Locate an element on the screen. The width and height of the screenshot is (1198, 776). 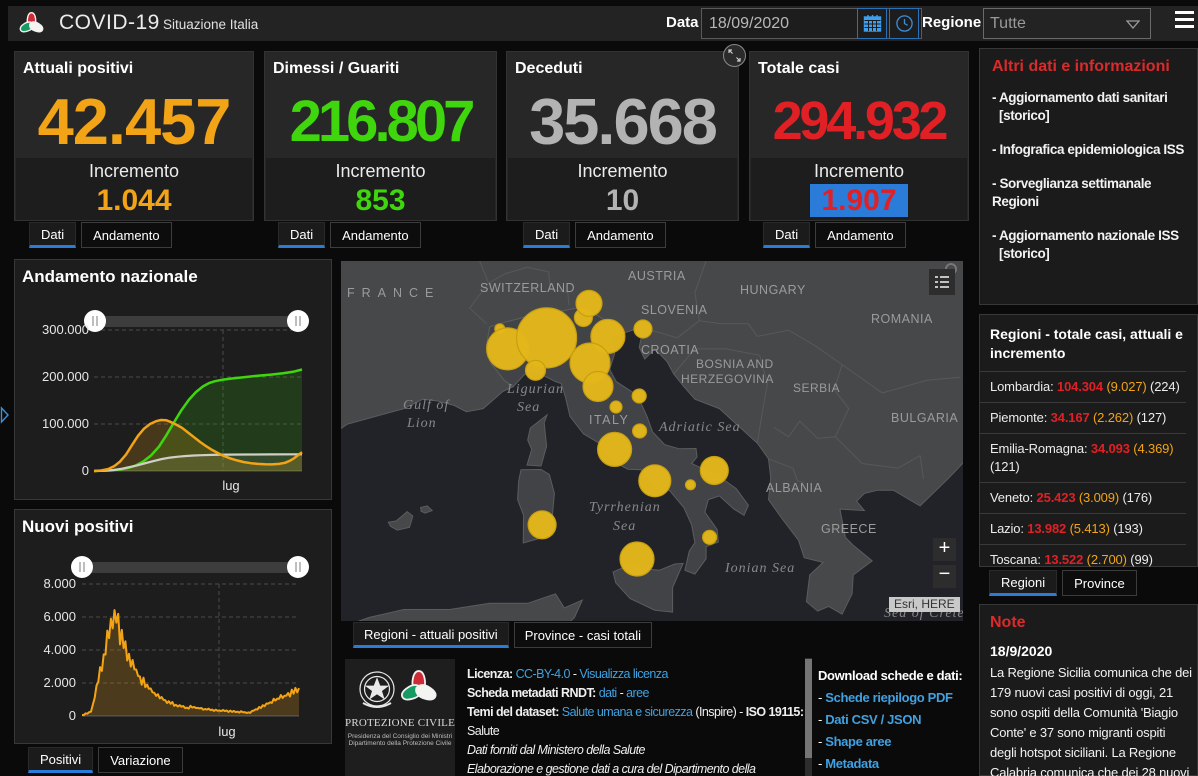
svg-text: BULGARIA is located at coordinates (924, 418).